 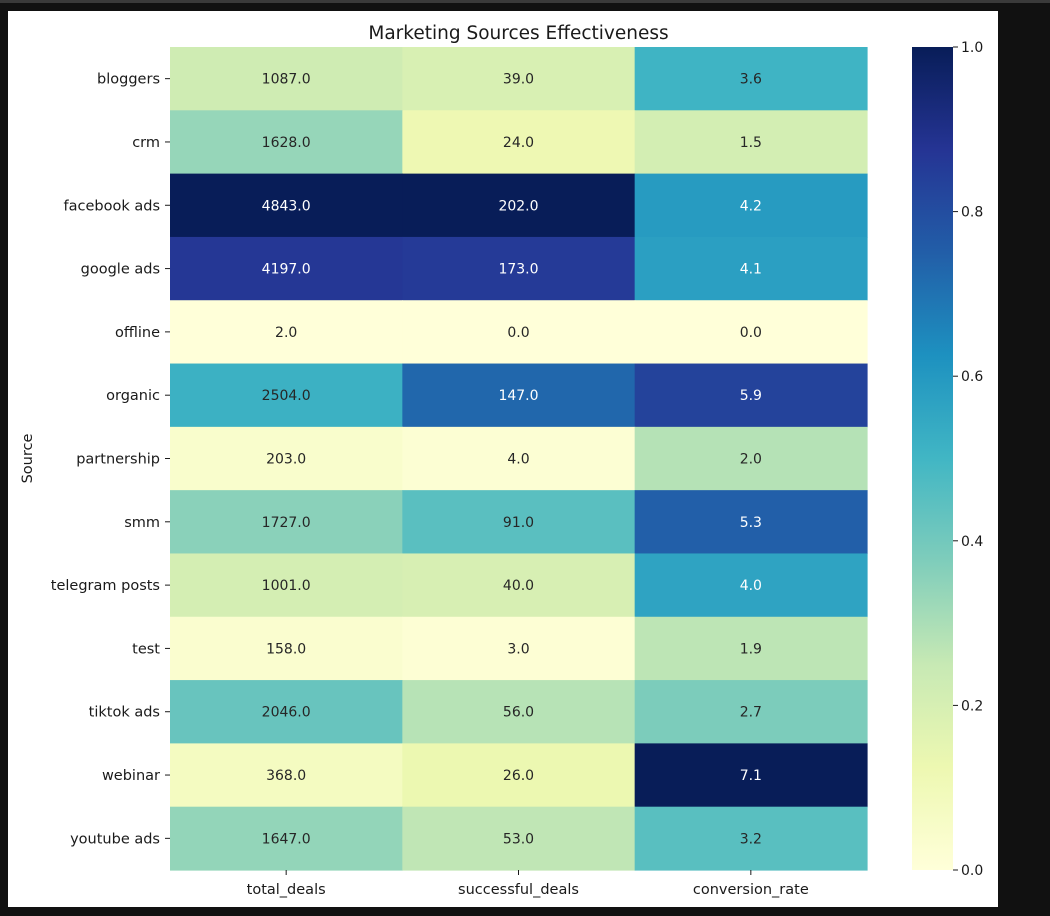 I want to click on y-tick-label: webinar, so click(x=131, y=776).